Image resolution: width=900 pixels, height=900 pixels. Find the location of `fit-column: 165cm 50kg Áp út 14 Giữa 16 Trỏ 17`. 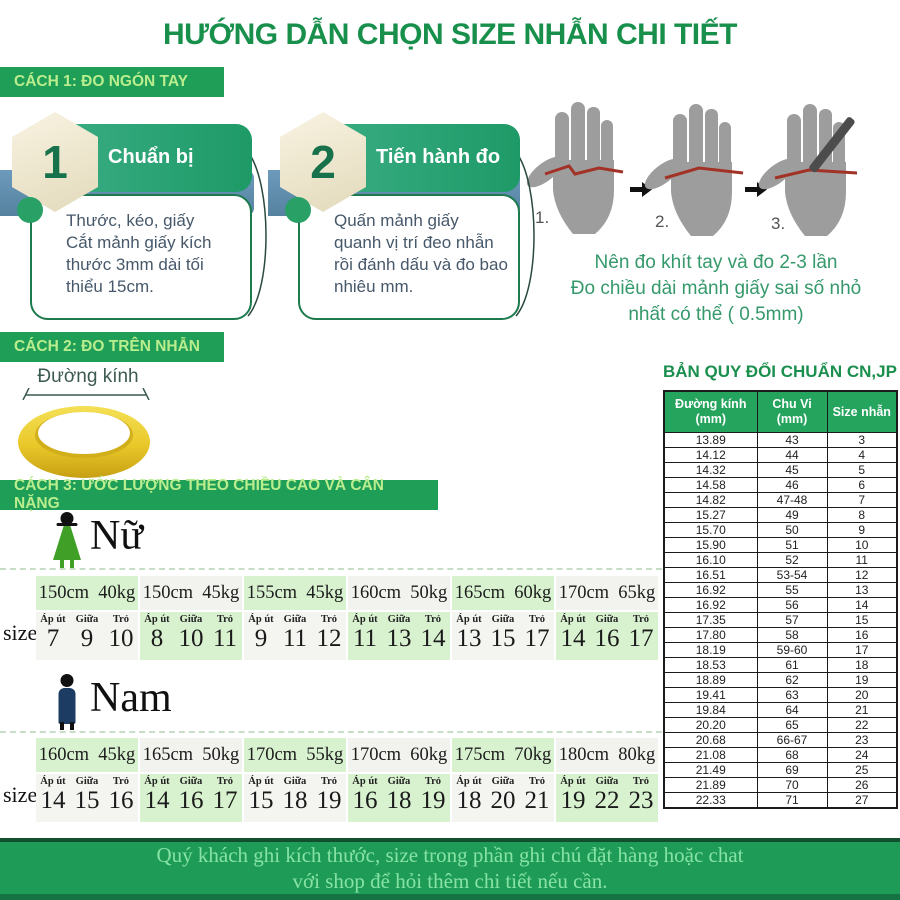

fit-column: 165cm 50kg Áp út 14 Giữa 16 Trỏ 17 is located at coordinates (191, 780).